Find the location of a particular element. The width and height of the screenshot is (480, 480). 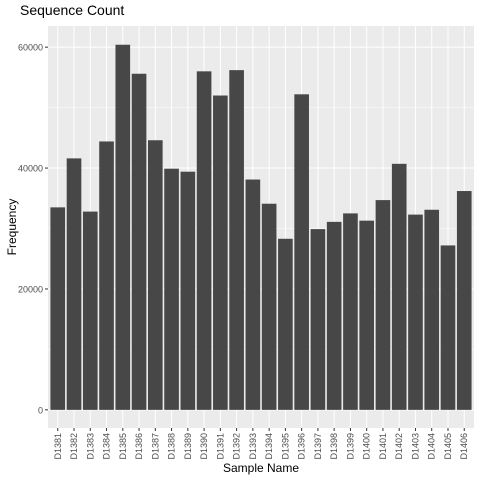

y-tick-label: 20000 is located at coordinates (30, 289).